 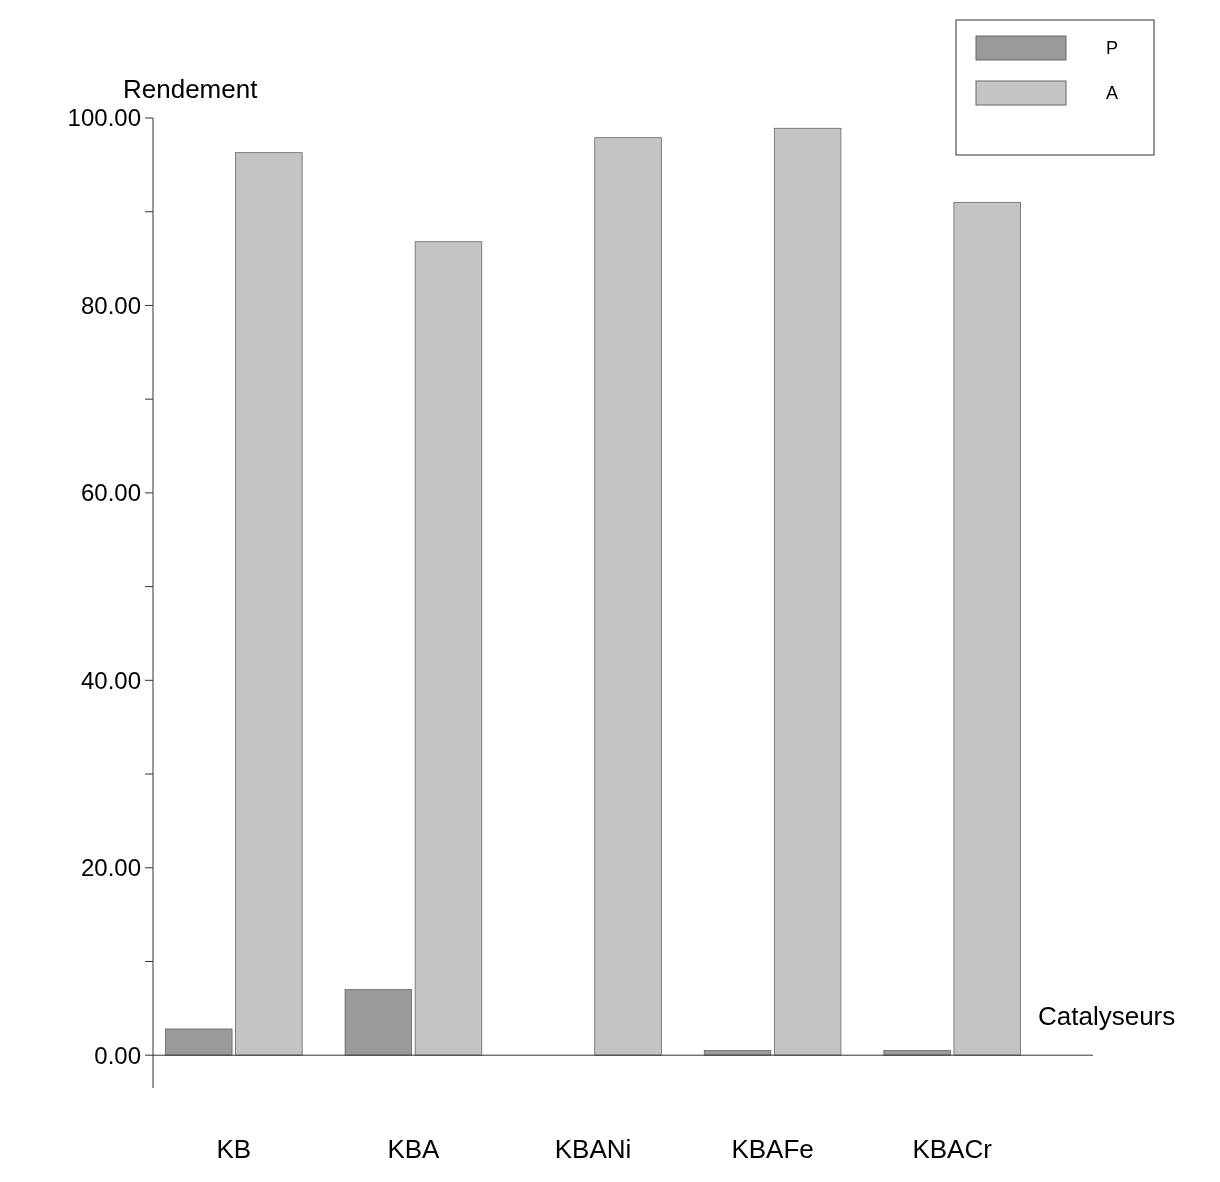 I want to click on y-tick-label: 40.00, so click(x=110, y=680).